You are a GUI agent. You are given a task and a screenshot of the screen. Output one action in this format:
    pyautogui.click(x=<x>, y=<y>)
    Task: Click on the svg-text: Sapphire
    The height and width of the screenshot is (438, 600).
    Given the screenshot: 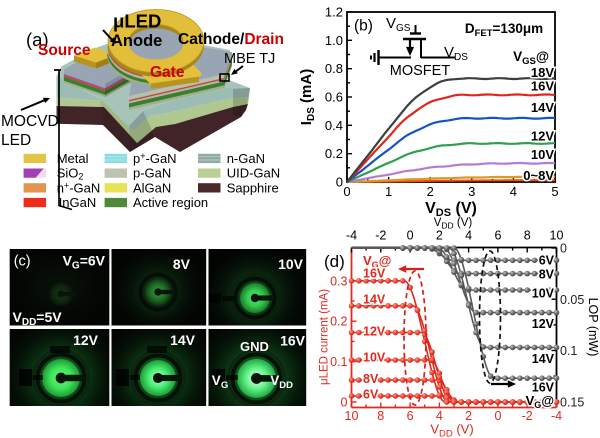 What is the action you would take?
    pyautogui.click(x=253, y=187)
    